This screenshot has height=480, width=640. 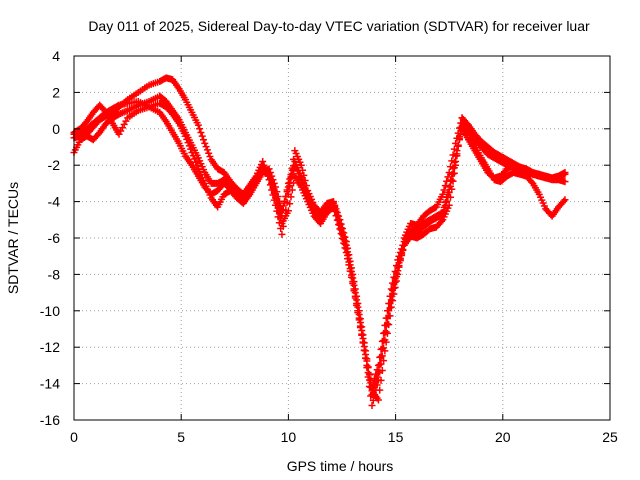 I want to click on y-tick-label: -10, so click(x=50, y=311).